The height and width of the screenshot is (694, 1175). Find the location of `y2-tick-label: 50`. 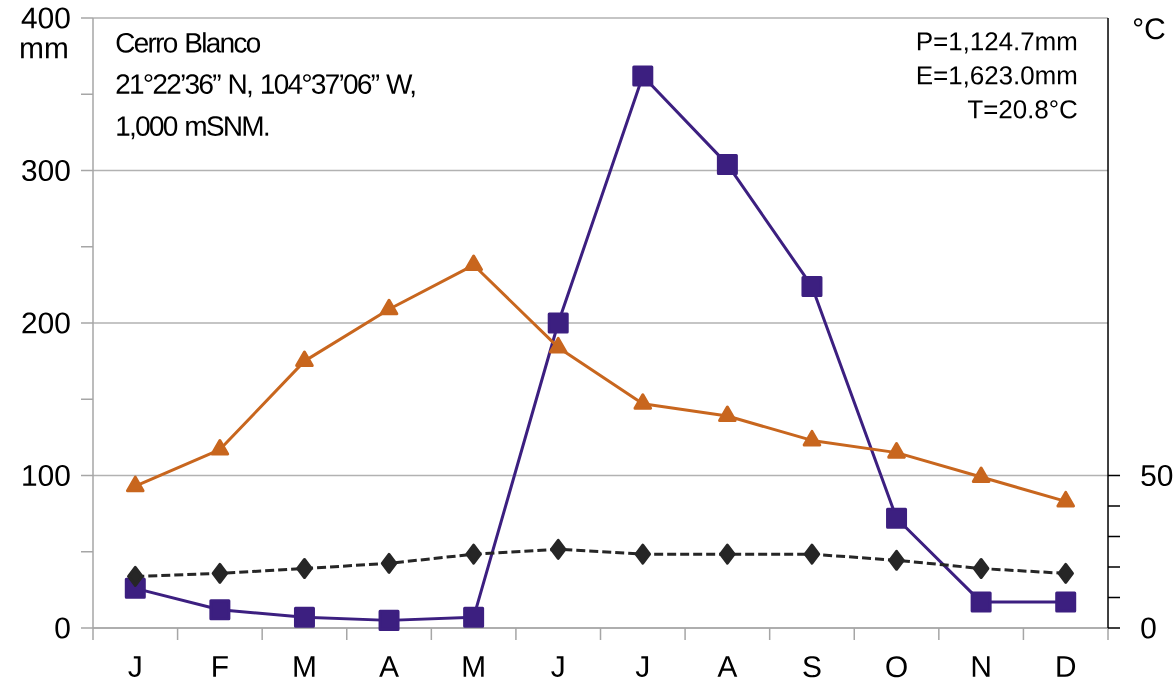

y2-tick-label: 50 is located at coordinates (1157, 475).